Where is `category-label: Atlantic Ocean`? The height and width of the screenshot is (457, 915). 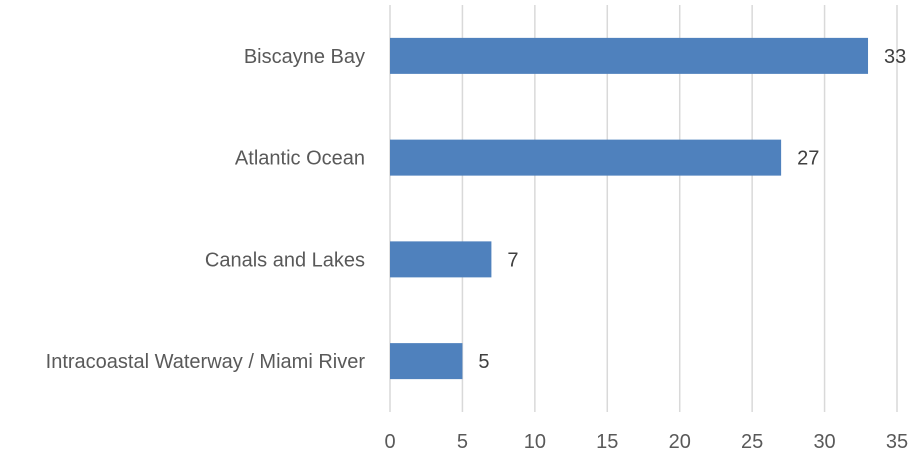
category-label: Atlantic Ocean is located at coordinates (300, 159).